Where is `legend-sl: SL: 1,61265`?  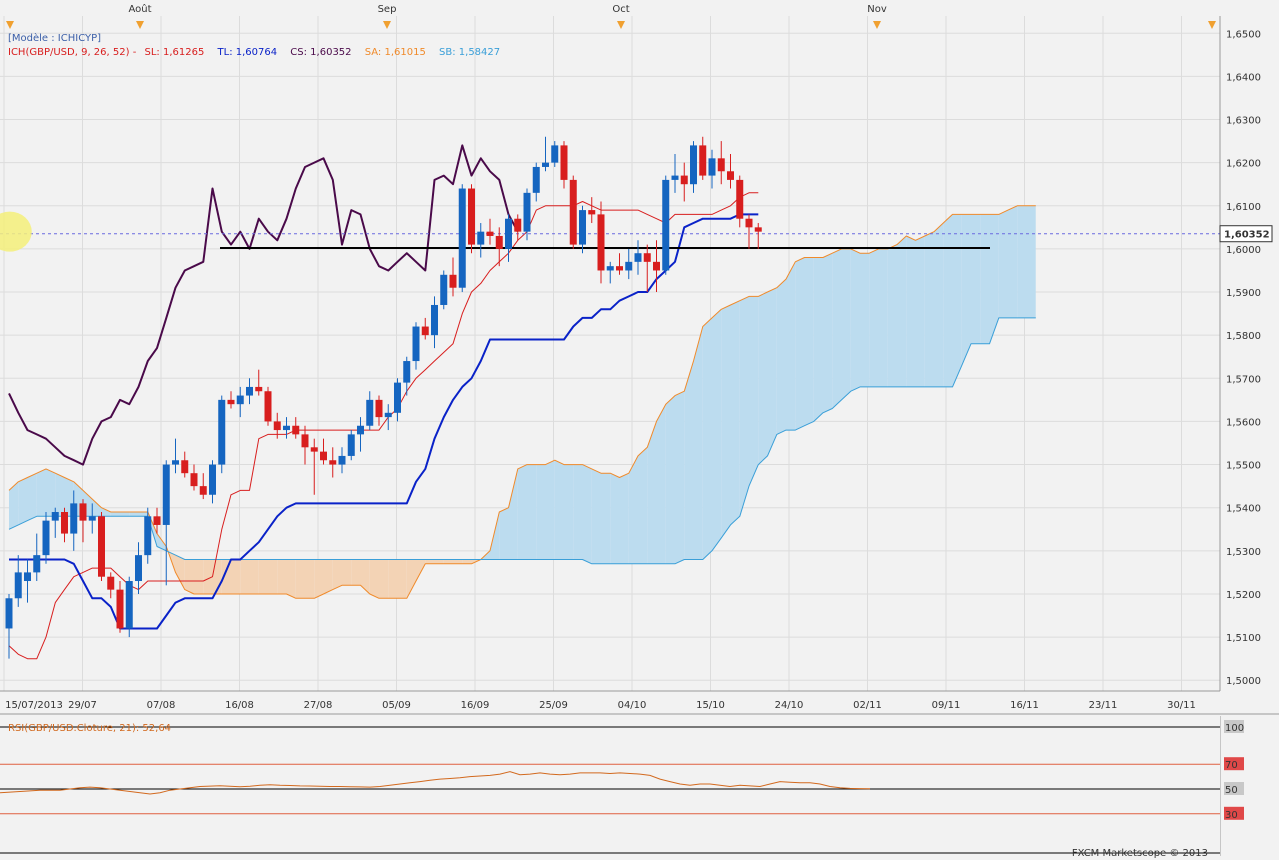 legend-sl: SL: 1,61265 is located at coordinates (175, 52).